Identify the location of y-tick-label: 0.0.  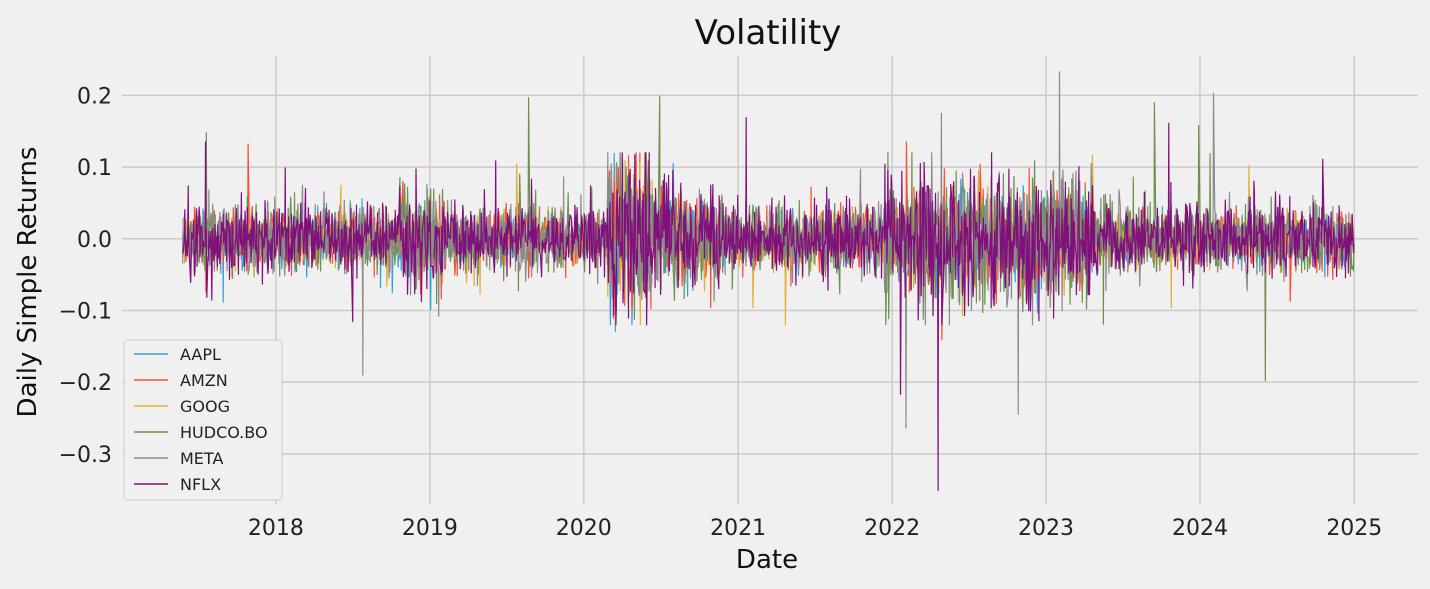
(94, 240).